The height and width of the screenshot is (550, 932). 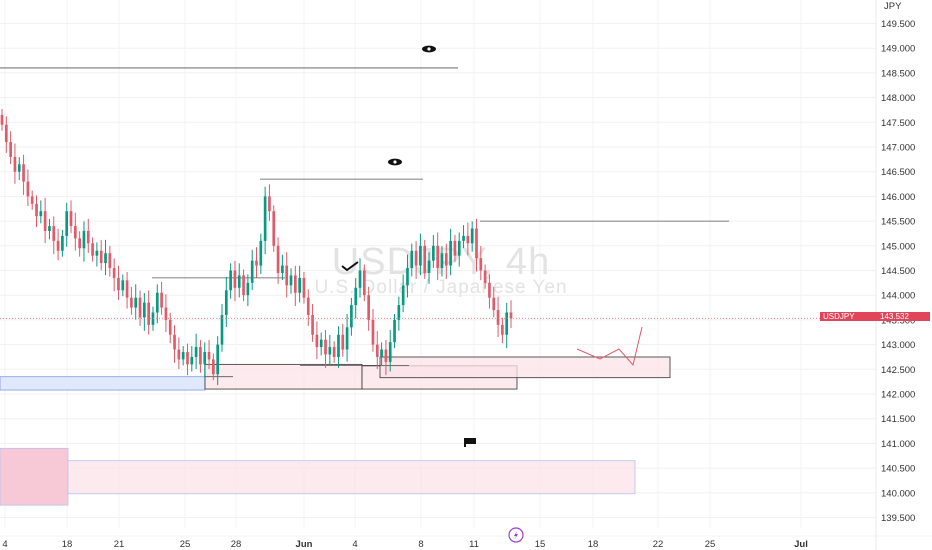 What do you see at coordinates (898, 419) in the screenshot?
I see `y-tick-label: 141.500` at bounding box center [898, 419].